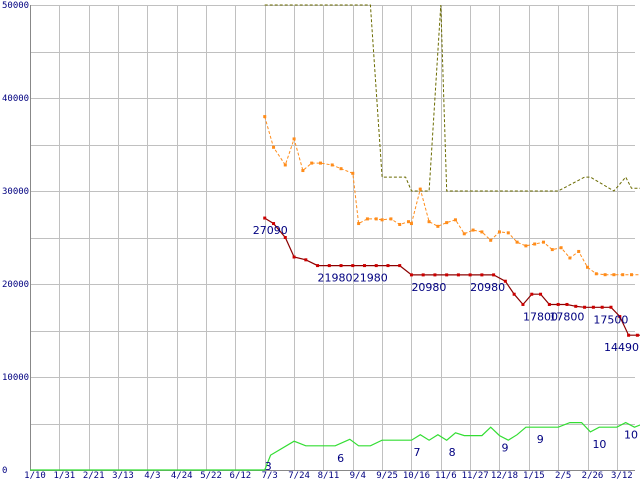  I want to click on y-tick-label: 30000, so click(15, 192).